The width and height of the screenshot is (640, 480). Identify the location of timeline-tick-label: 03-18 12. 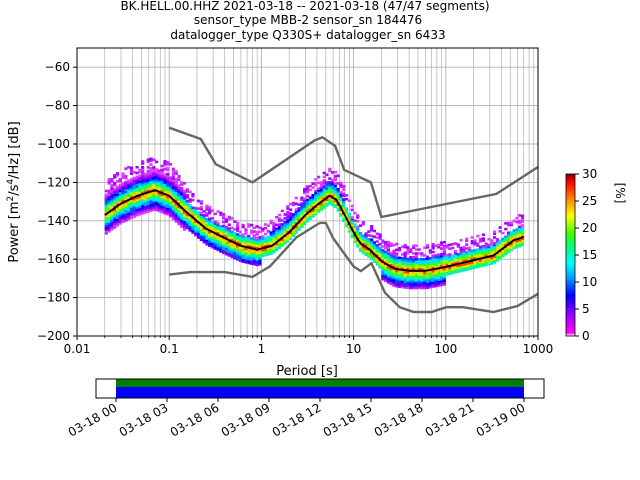
(297, 419).